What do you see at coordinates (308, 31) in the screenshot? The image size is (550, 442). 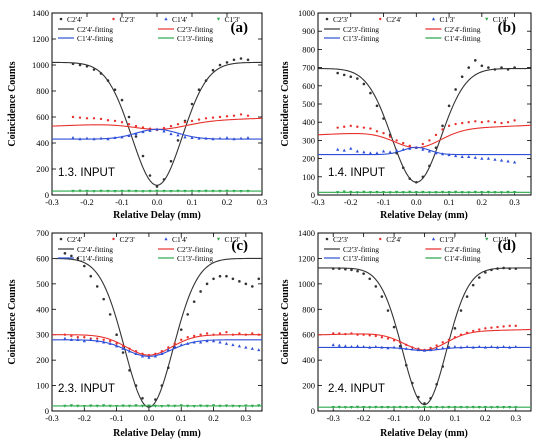 I see `y-tick-label: 900` at bounding box center [308, 31].